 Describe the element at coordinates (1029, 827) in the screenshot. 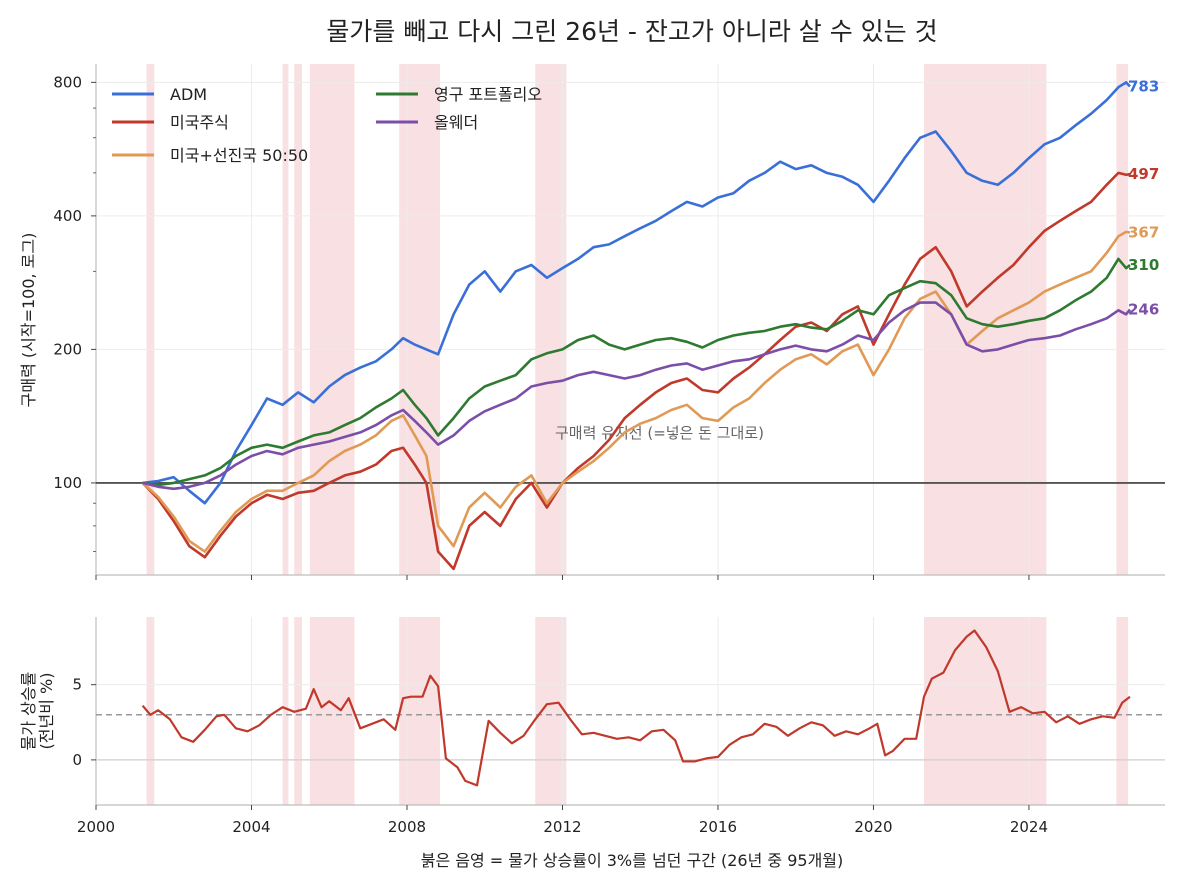

I see `x-tick-label: 2024` at that location.